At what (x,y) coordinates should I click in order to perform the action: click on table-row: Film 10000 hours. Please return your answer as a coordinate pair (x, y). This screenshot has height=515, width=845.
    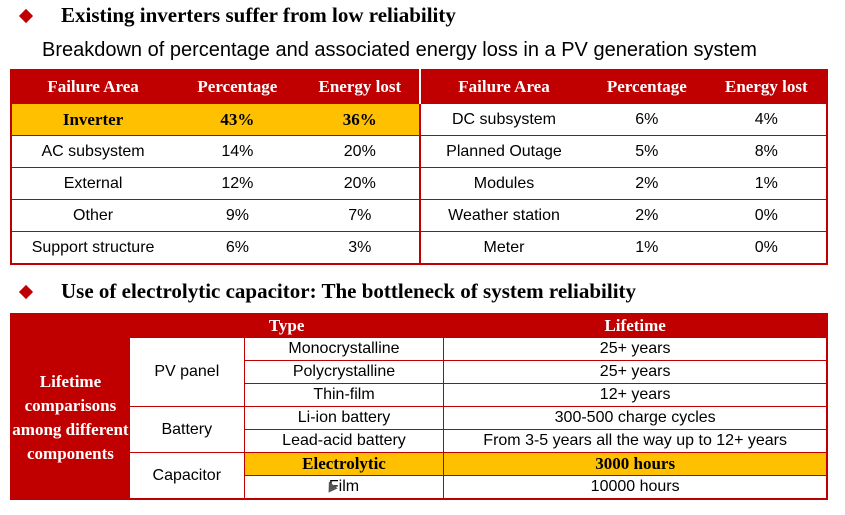
    Looking at the image, I should click on (419, 487).